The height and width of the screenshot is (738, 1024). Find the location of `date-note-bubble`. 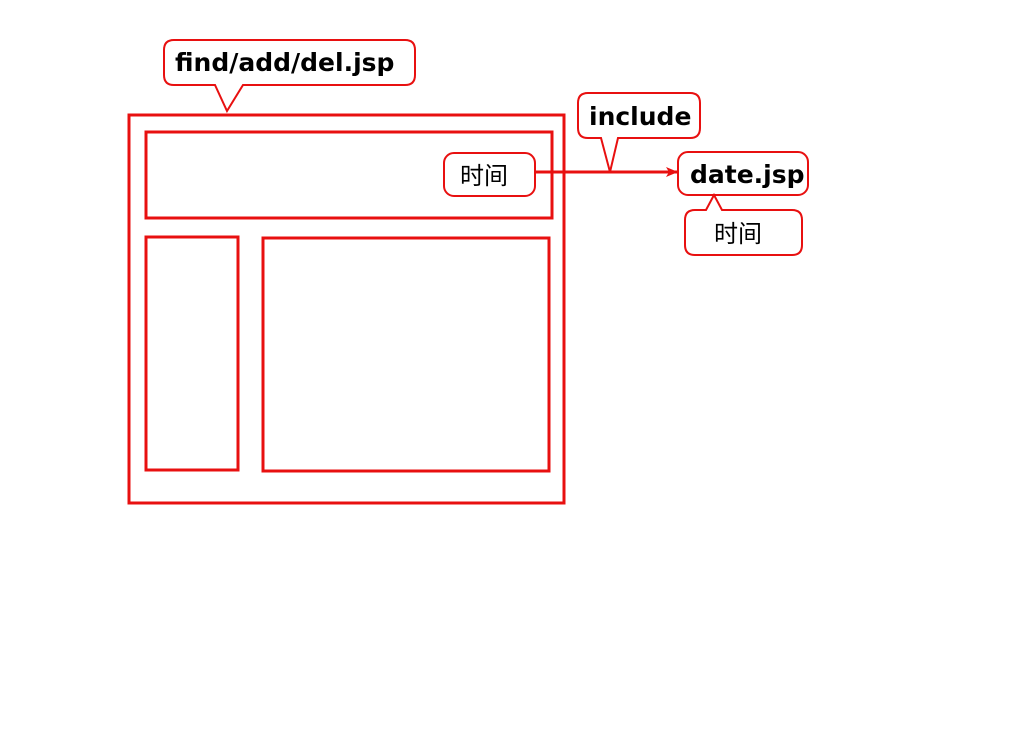

date-note-bubble is located at coordinates (743, 224).